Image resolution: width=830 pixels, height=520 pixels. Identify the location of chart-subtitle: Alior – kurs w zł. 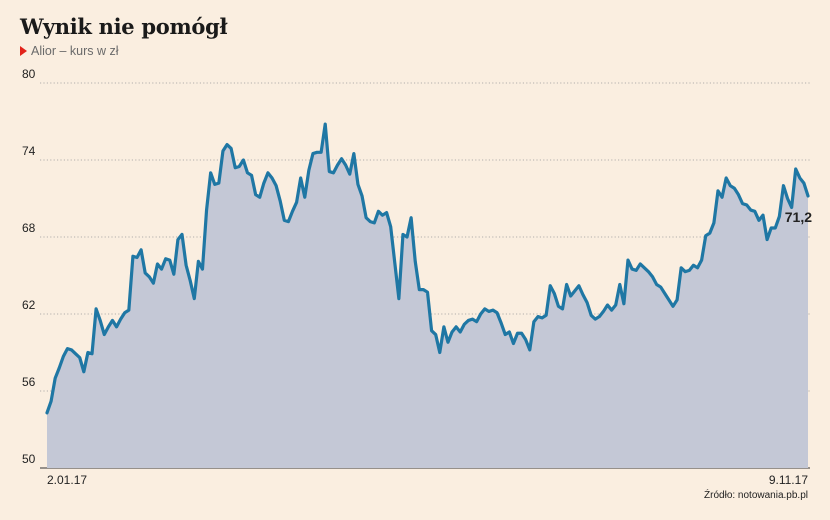
(69, 51).